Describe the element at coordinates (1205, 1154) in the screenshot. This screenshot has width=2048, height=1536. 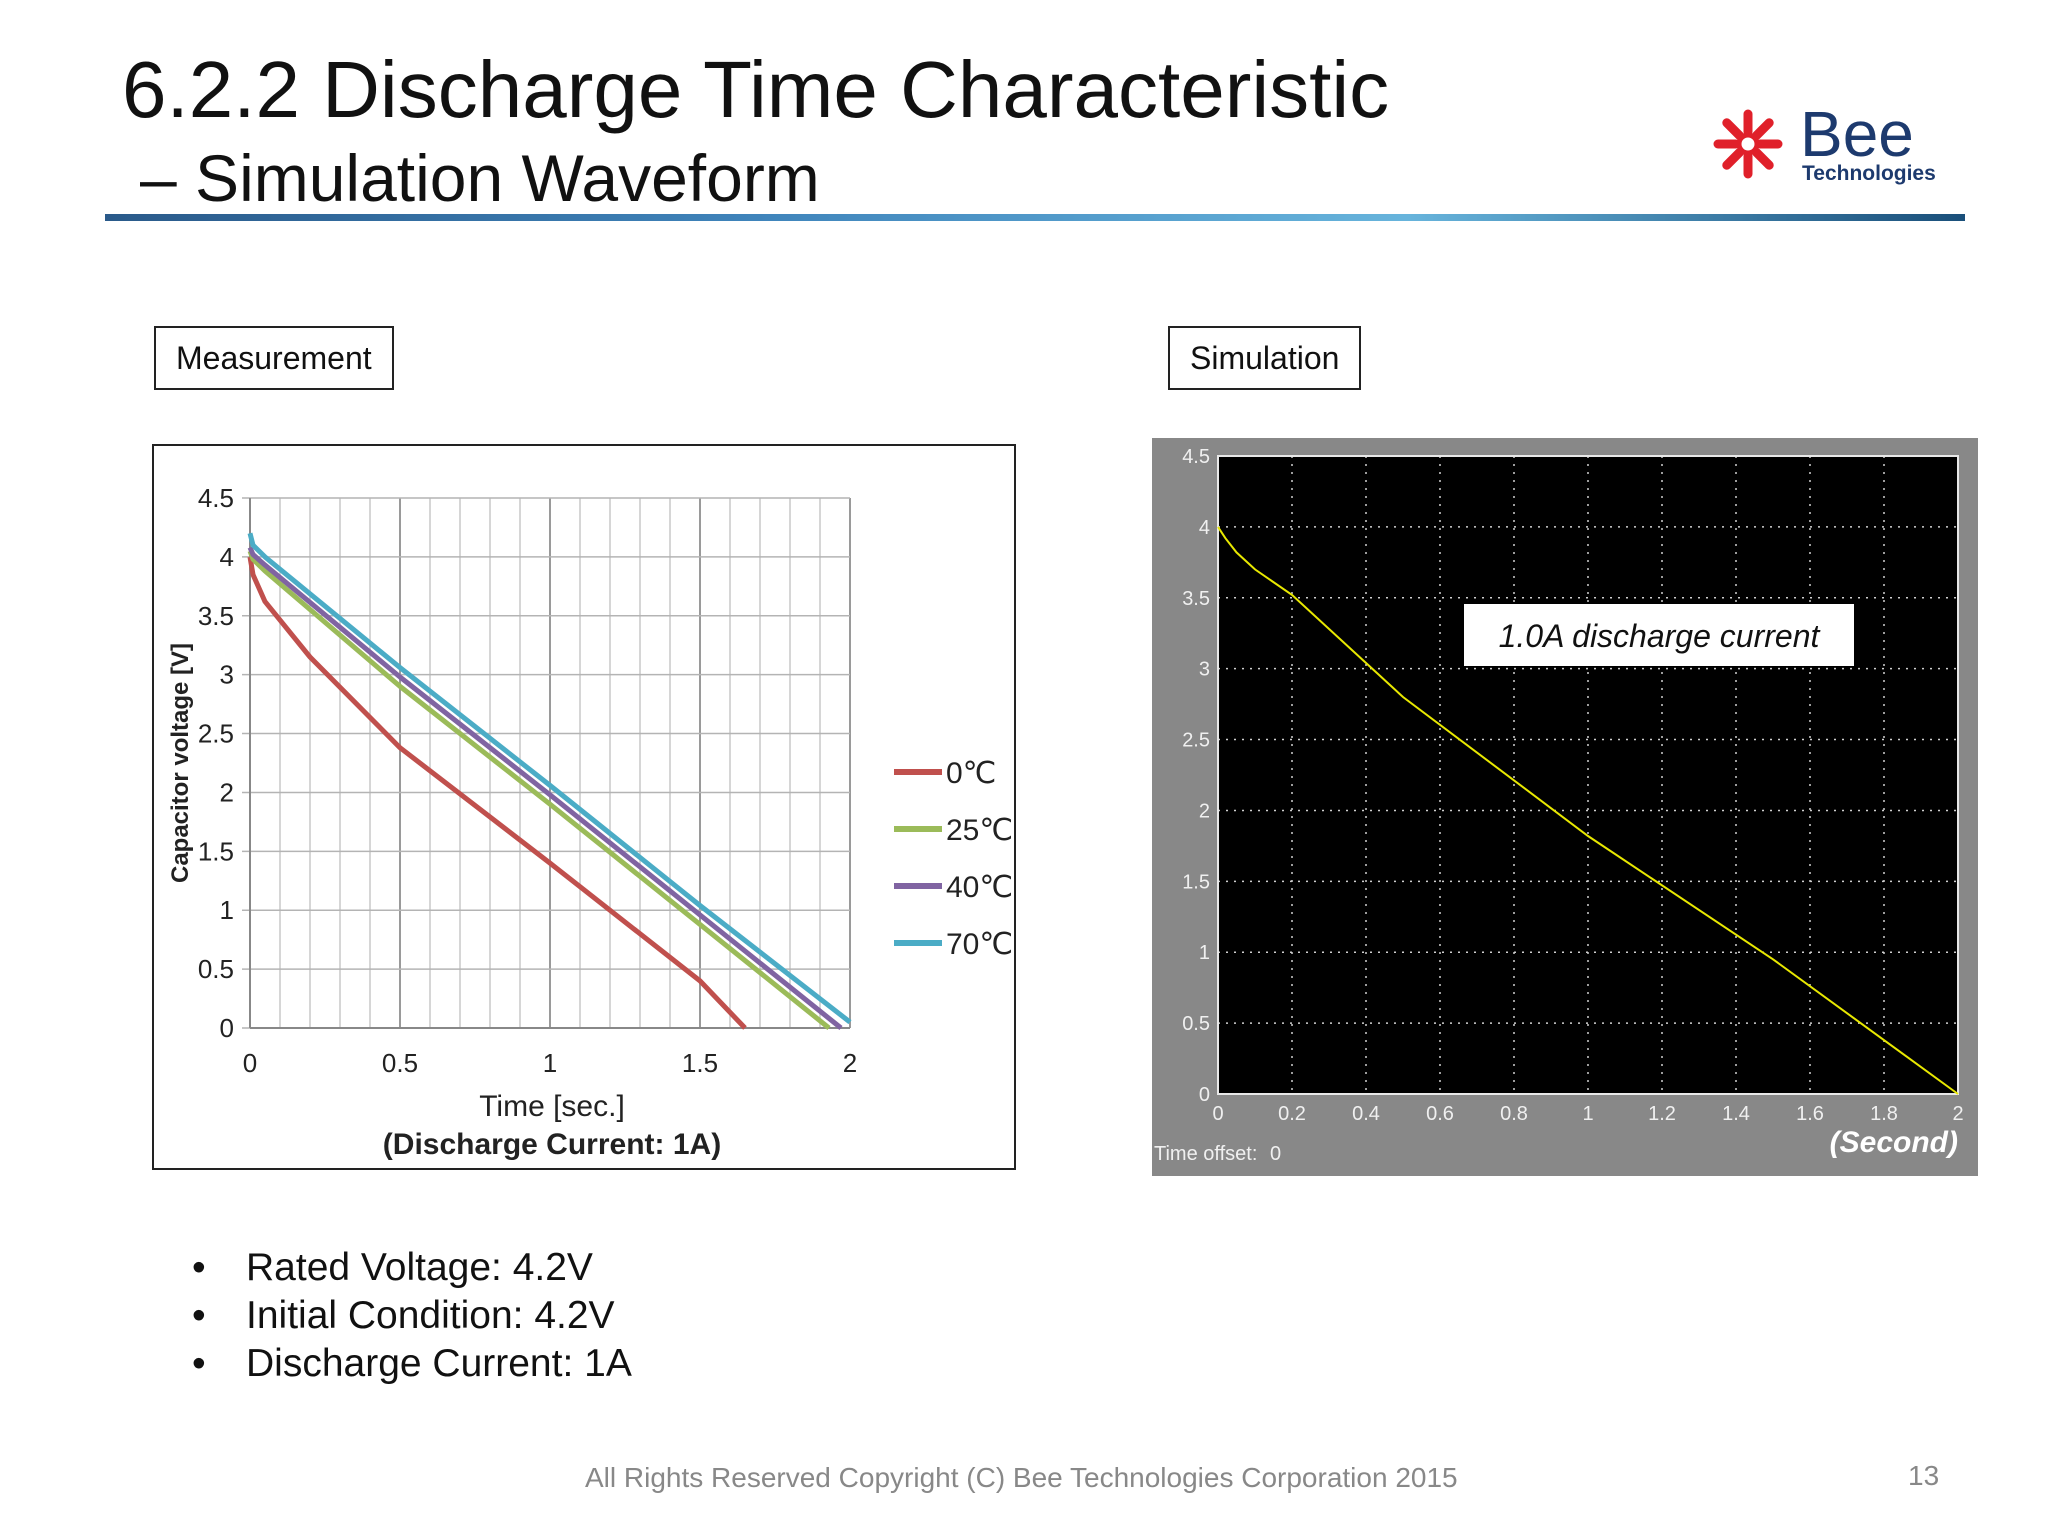
I see `time-offset-label: Time offset:` at that location.